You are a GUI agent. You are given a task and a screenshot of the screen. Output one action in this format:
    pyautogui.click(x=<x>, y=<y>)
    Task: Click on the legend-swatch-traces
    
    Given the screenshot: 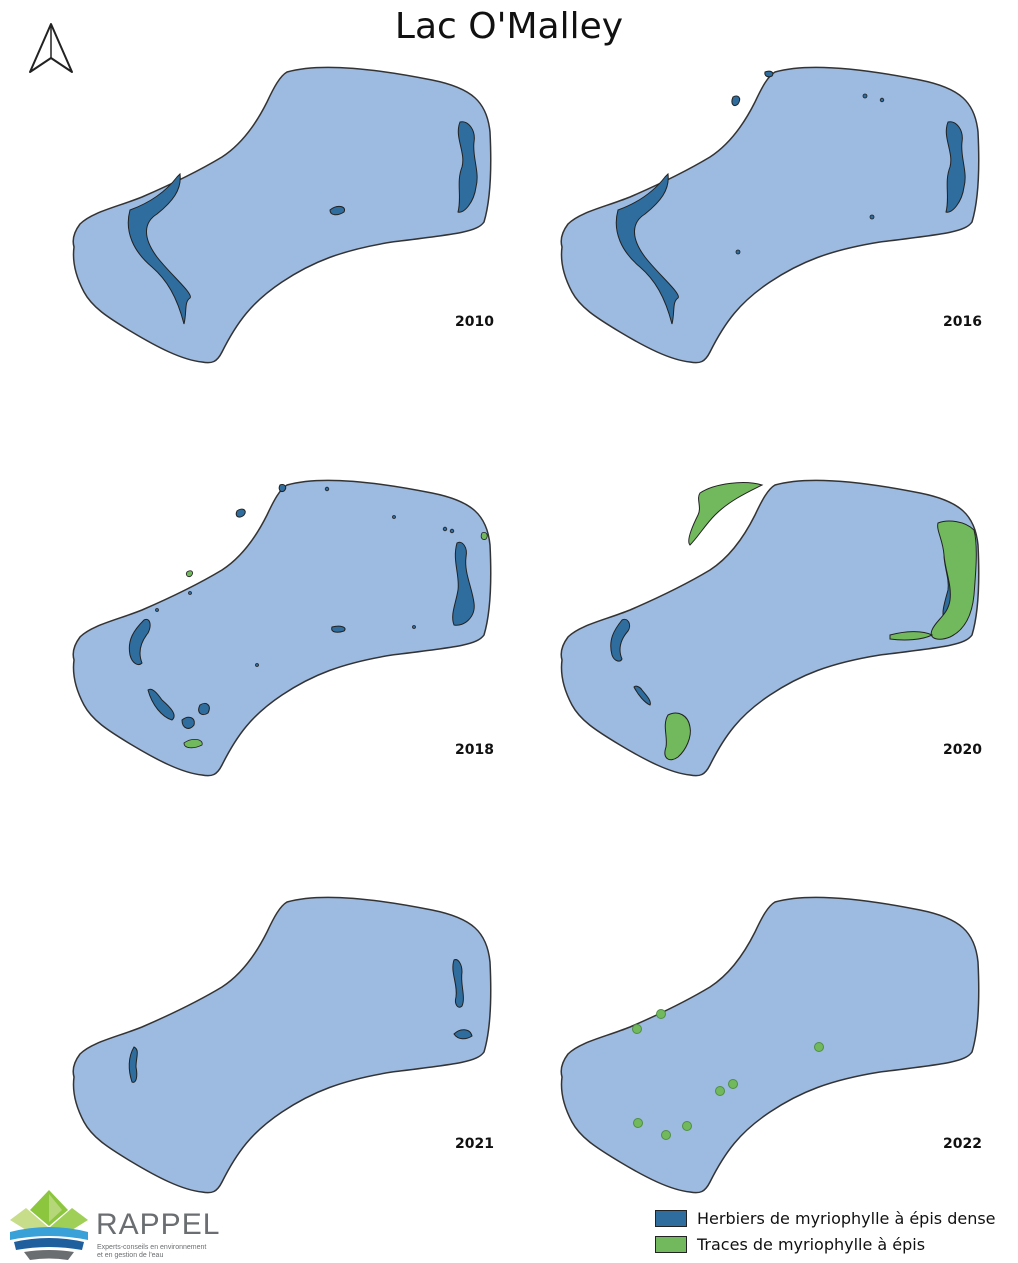 What is the action you would take?
    pyautogui.click(x=671, y=1244)
    